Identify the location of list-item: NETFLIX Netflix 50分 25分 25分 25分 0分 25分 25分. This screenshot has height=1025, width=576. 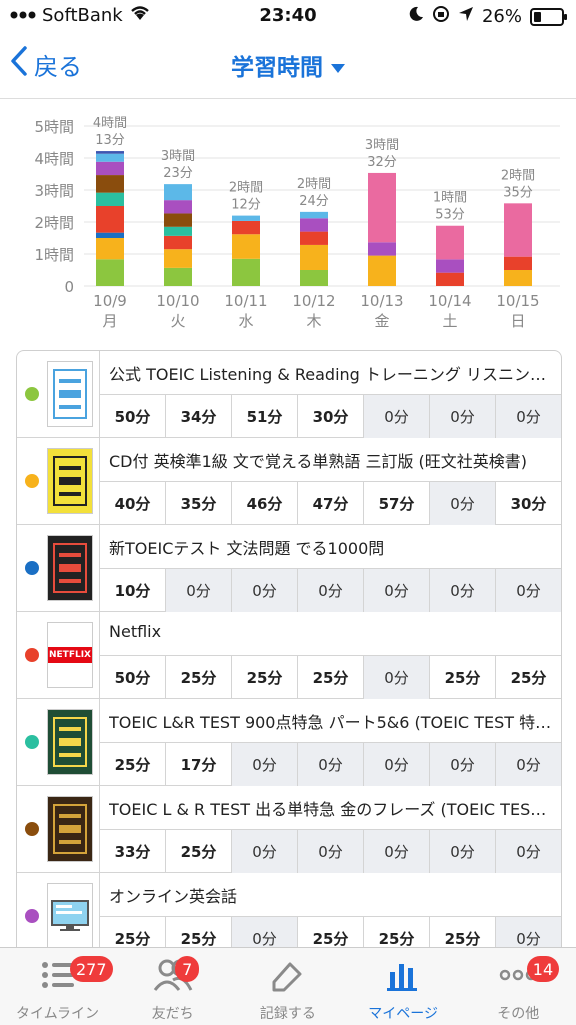
(289, 655).